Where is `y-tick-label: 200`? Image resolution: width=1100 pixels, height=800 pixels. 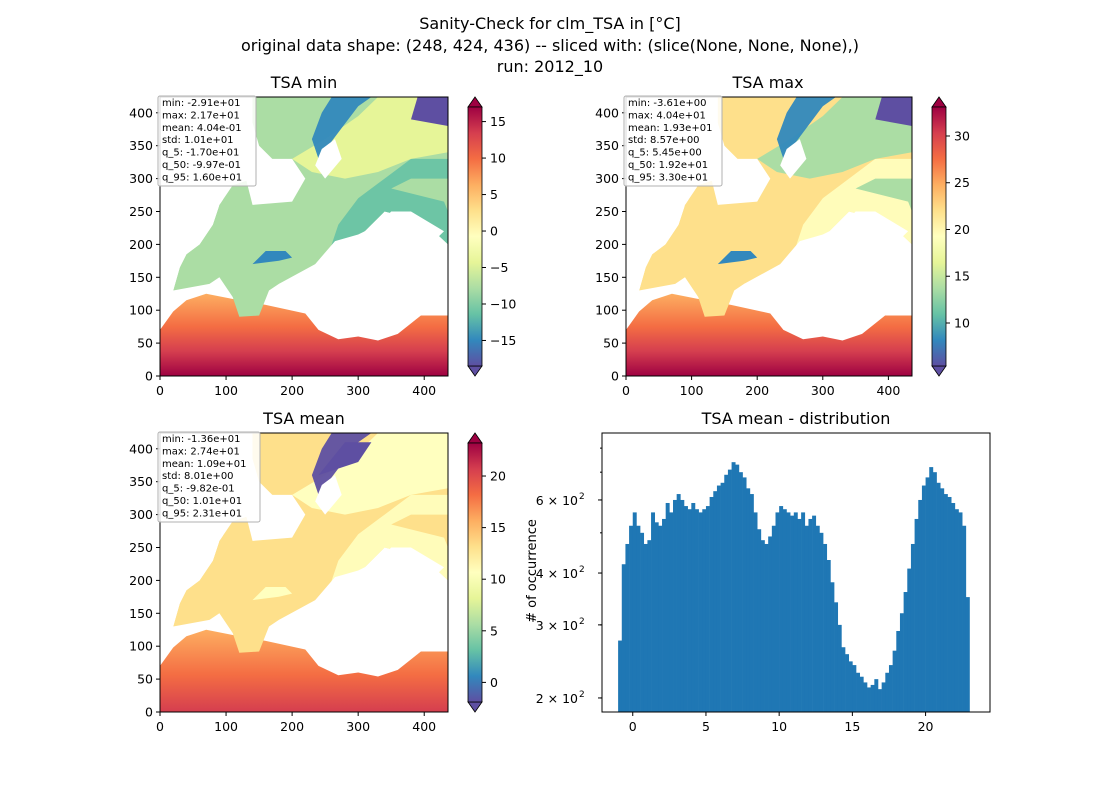
y-tick-label: 200 is located at coordinates (607, 244).